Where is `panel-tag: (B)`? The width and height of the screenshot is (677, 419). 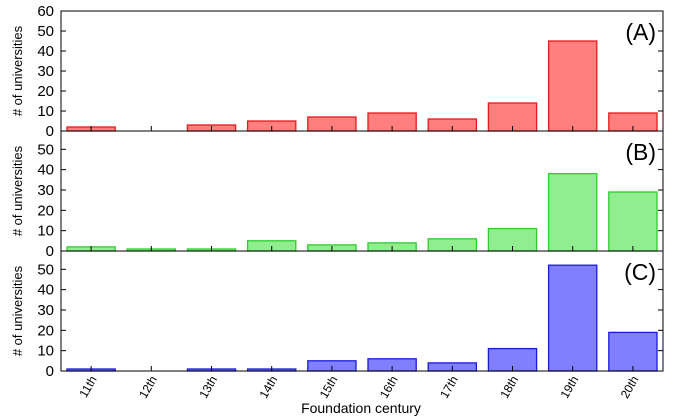 panel-tag: (B) is located at coordinates (640, 152).